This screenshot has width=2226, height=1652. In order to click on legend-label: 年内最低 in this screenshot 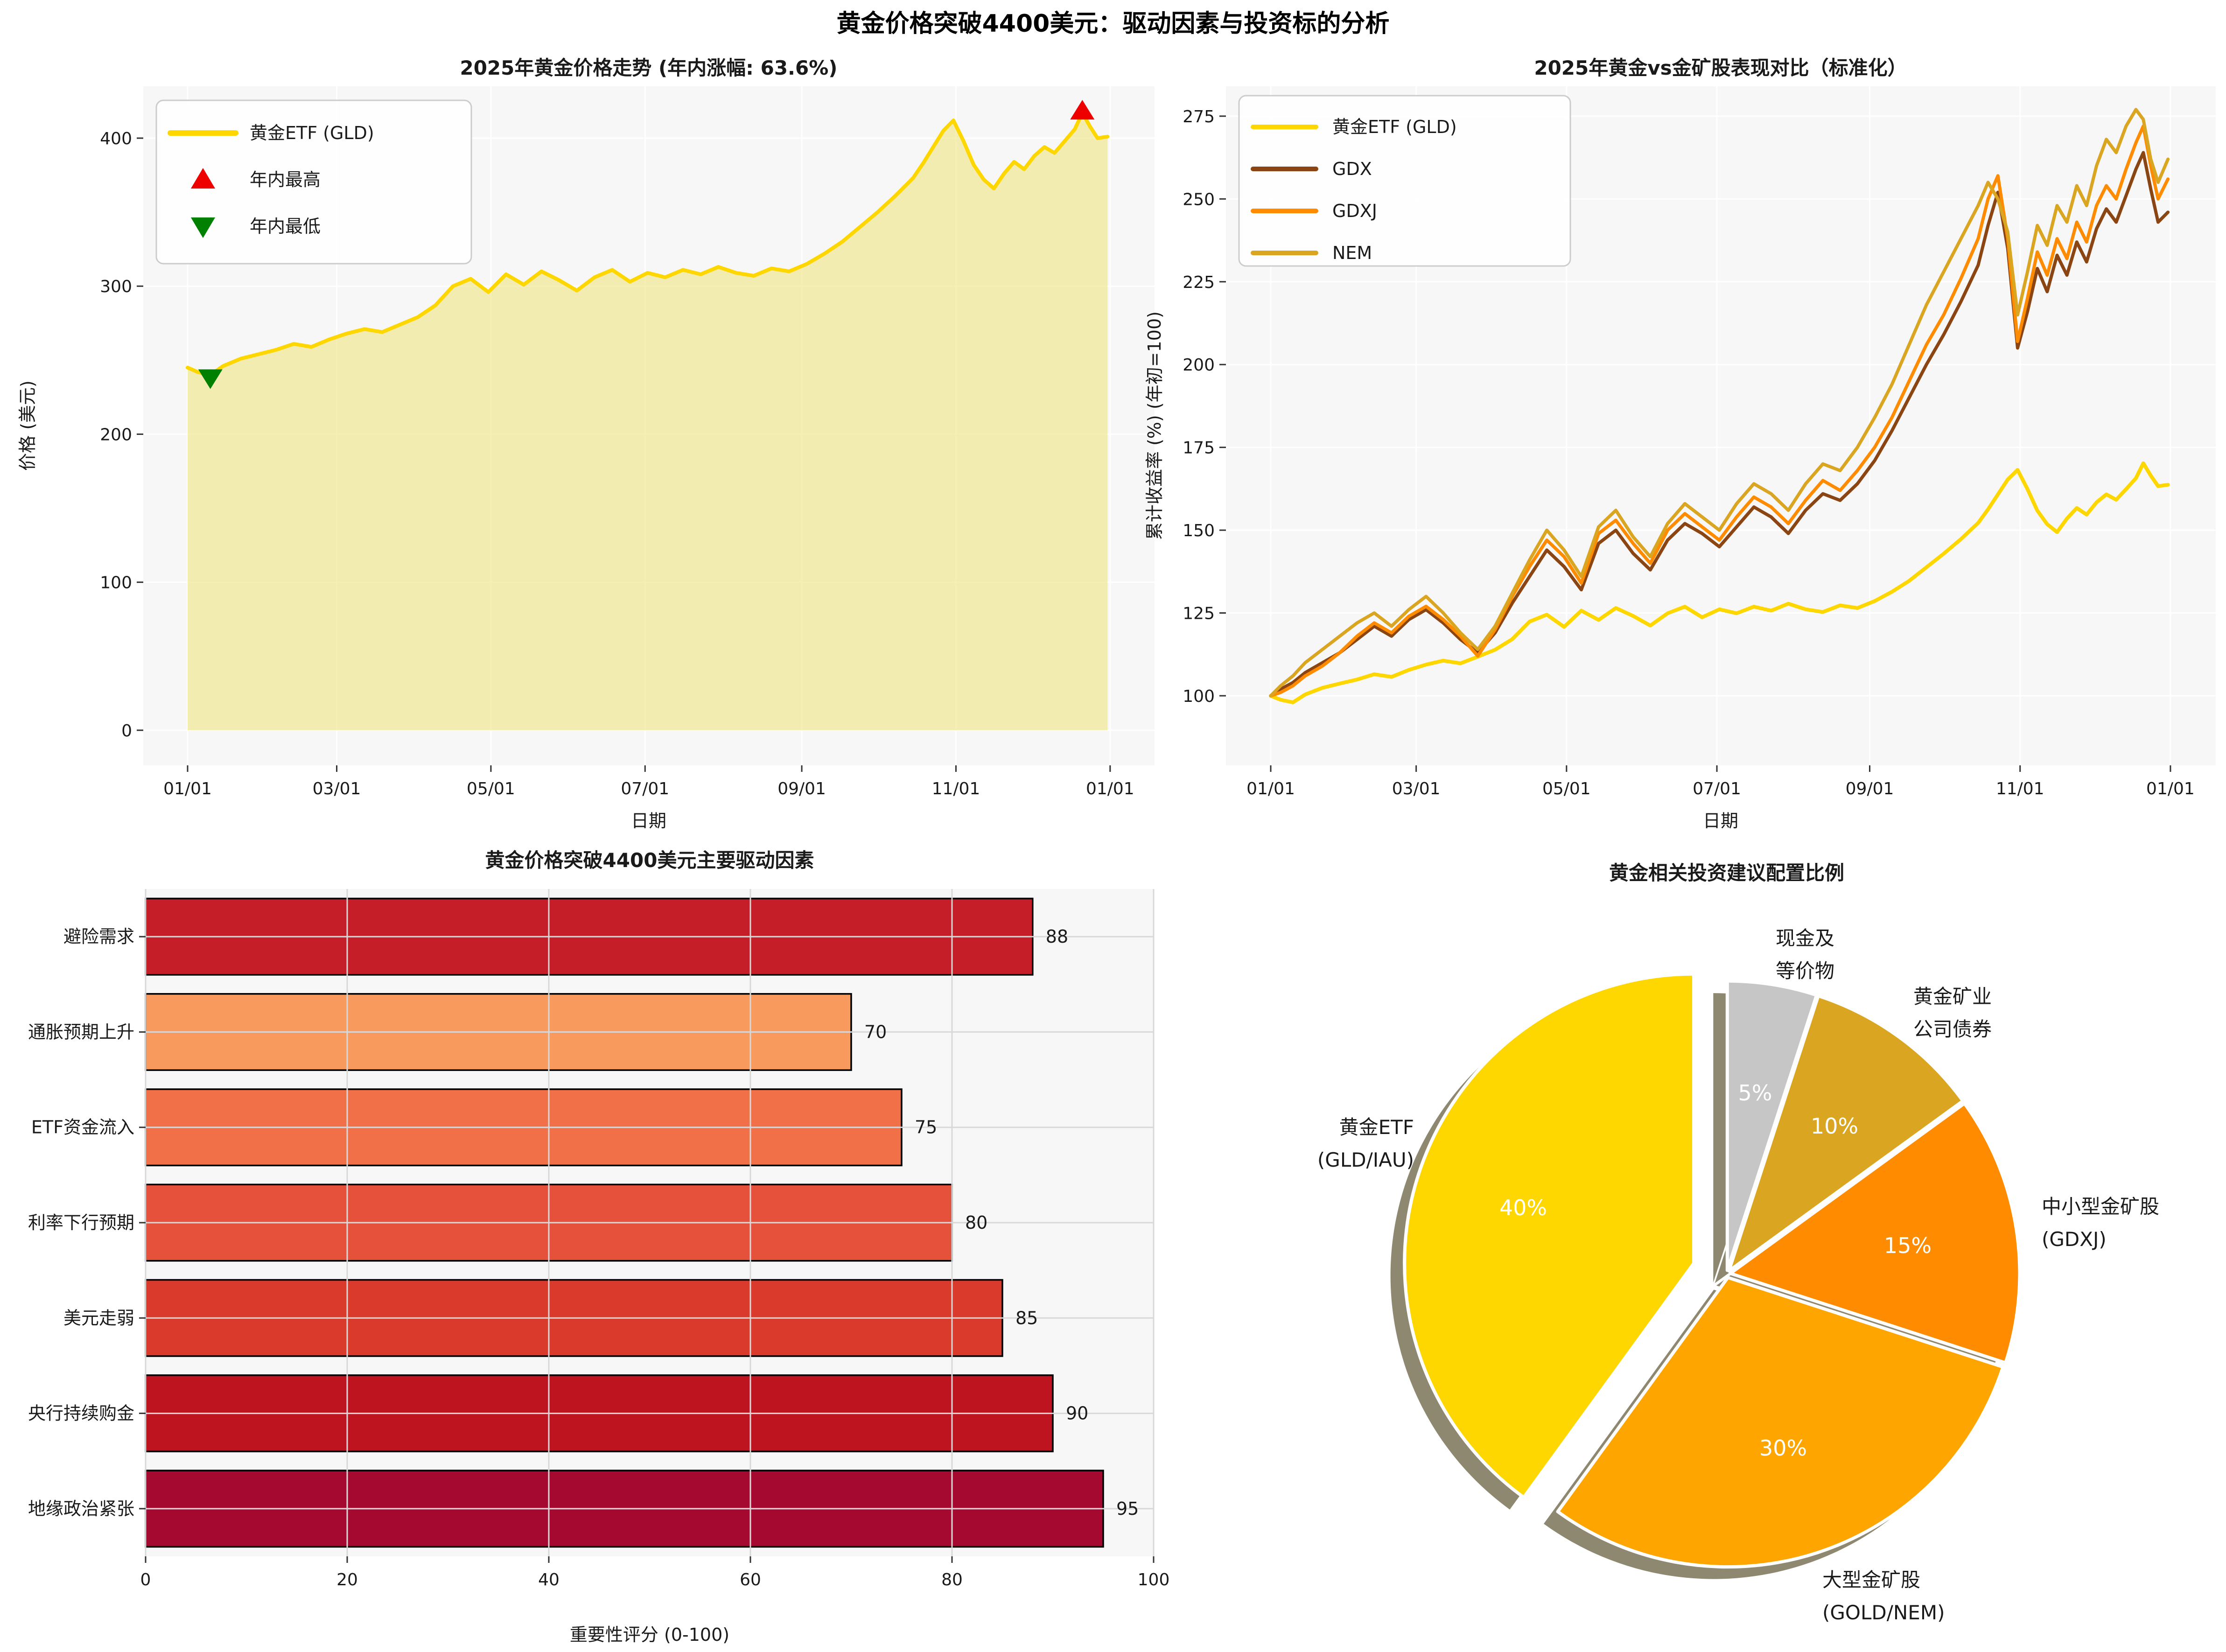, I will do `click(285, 226)`.